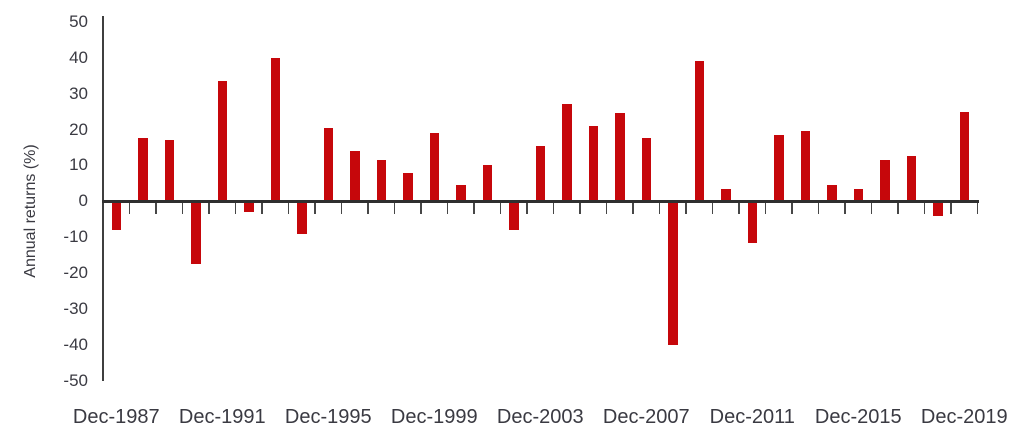  I want to click on bar-Dec-1991, so click(222, 141).